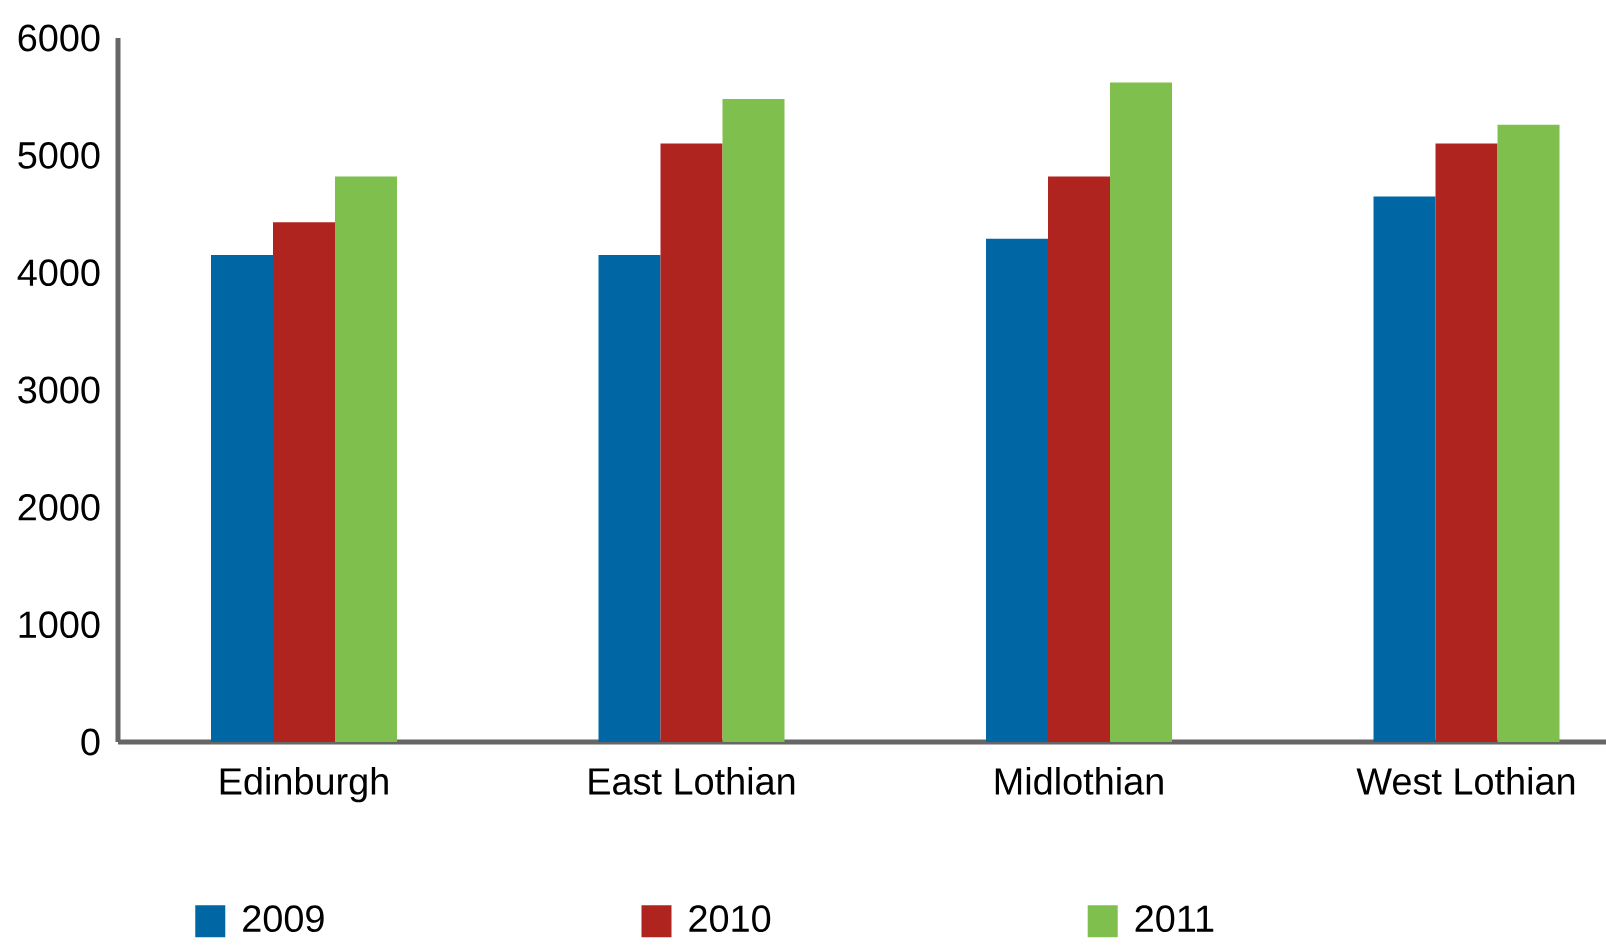 The image size is (1606, 949). What do you see at coordinates (90, 742) in the screenshot?
I see `y-tick-label: 0` at bounding box center [90, 742].